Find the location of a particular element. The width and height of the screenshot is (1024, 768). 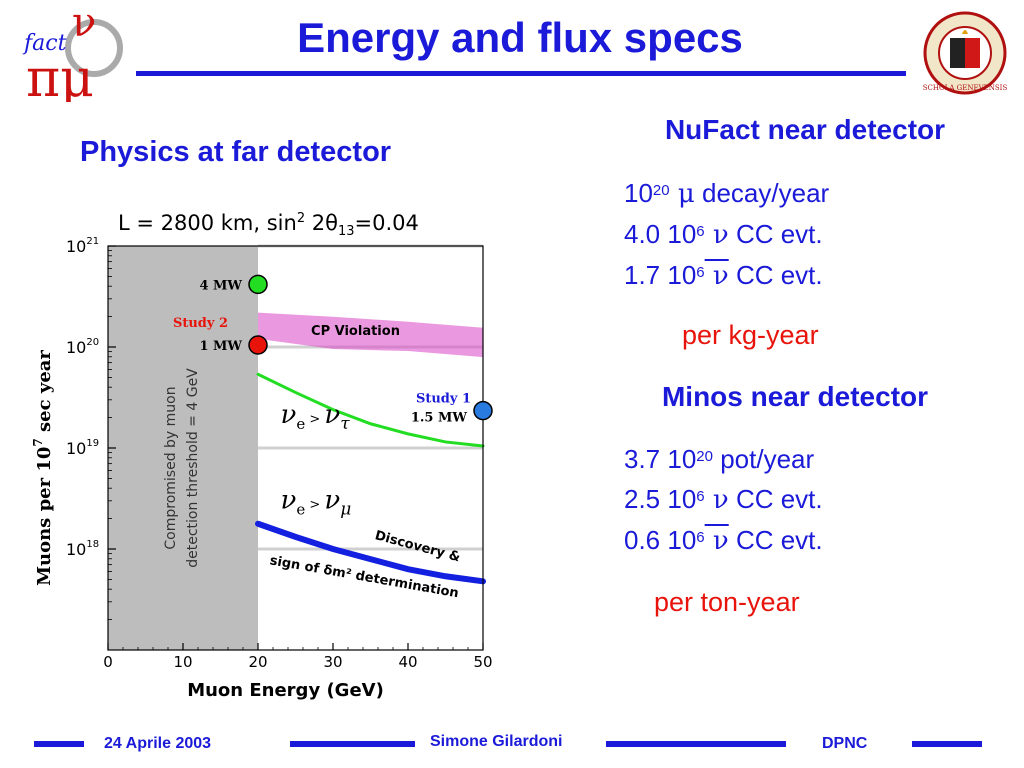

x-tick-label-0: 0 is located at coordinates (108, 662).